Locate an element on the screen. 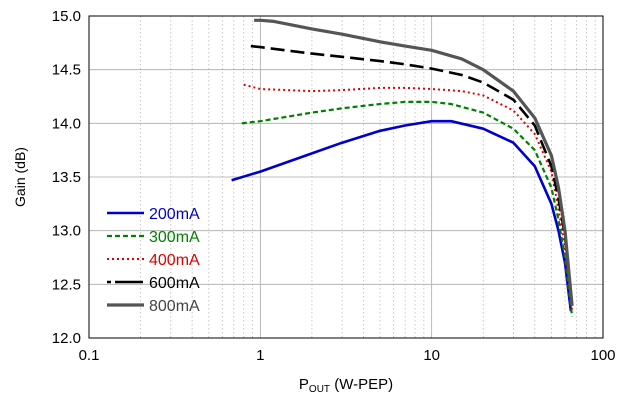 Image resolution: width=635 pixels, height=402 pixels. y-tick-label: 13.0 is located at coordinates (66, 231).